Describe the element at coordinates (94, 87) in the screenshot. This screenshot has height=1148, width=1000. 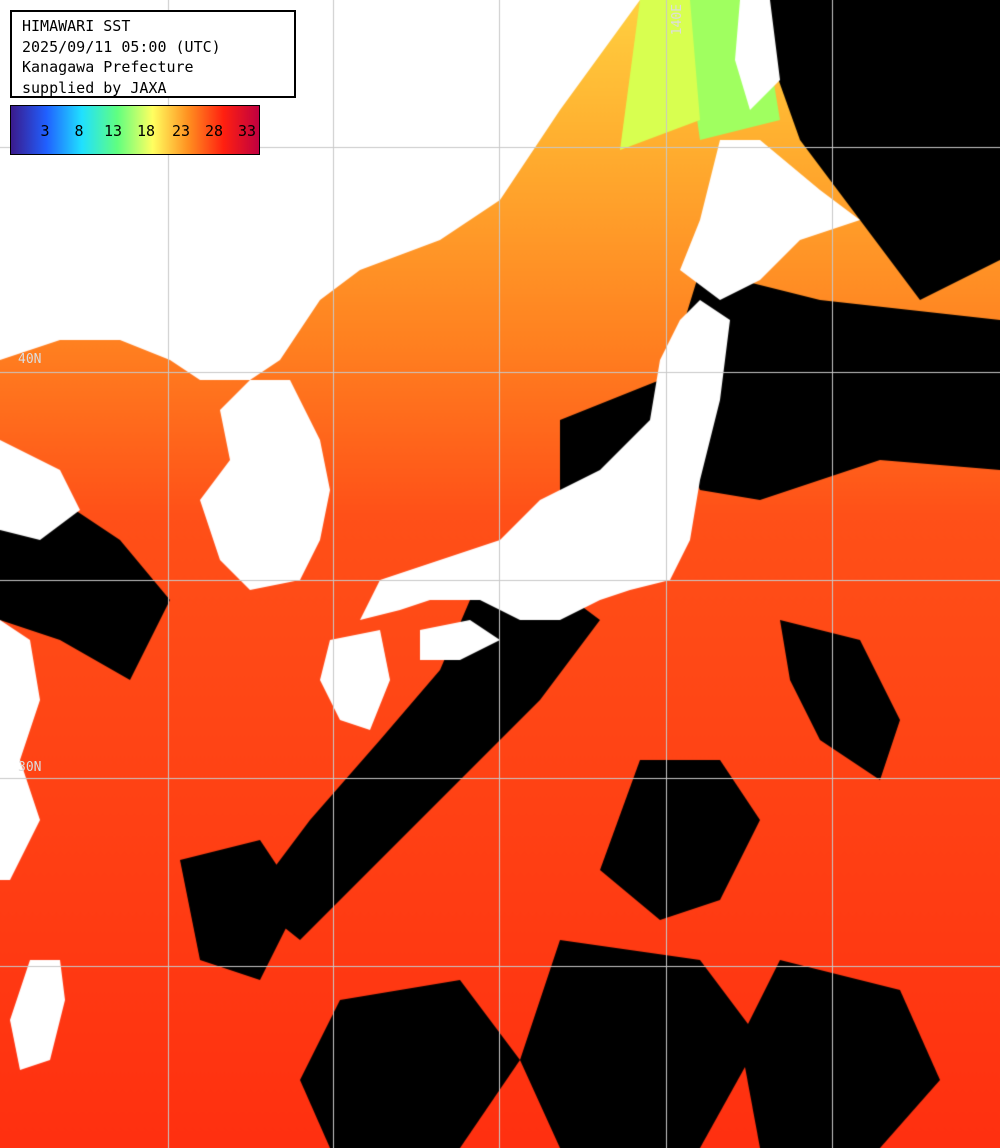
I see `credit: supplied by JAXA` at that location.